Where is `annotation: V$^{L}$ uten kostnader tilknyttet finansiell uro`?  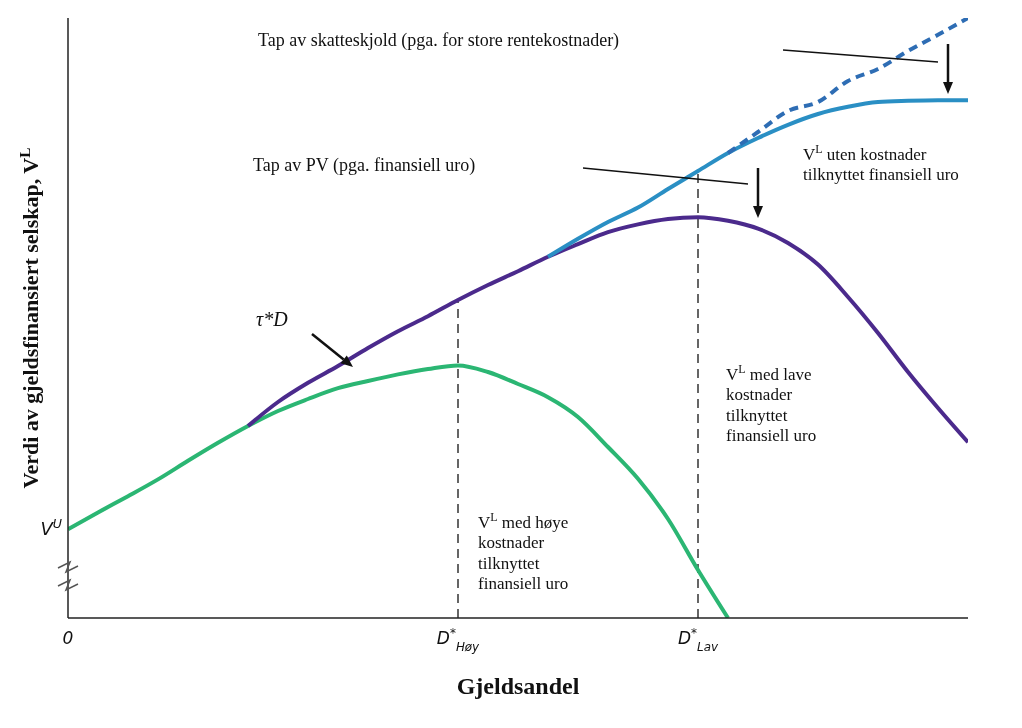
annotation: V$^{L}$ uten kostnader tilknyttet finansiell uro is located at coordinates (881, 163).